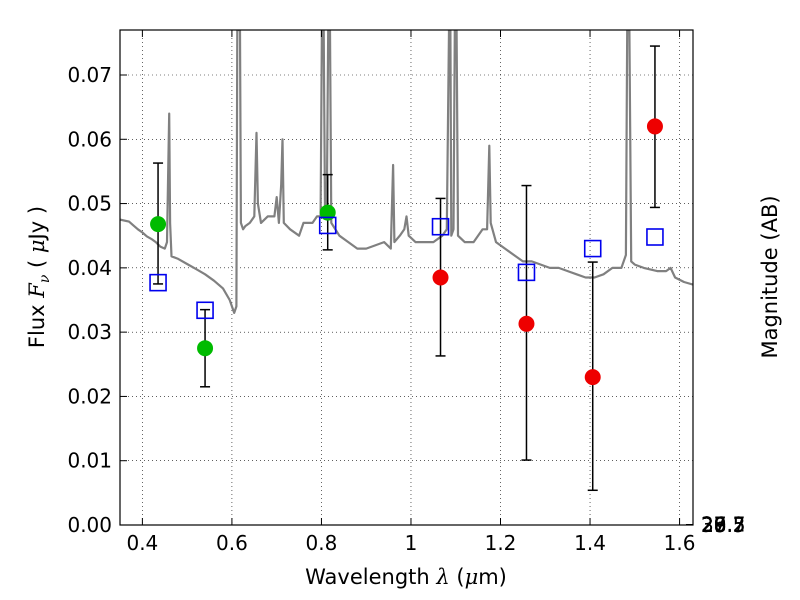 This screenshot has height=600, width=800. I want to click on mag-tick-label: 29, so click(713, 525).